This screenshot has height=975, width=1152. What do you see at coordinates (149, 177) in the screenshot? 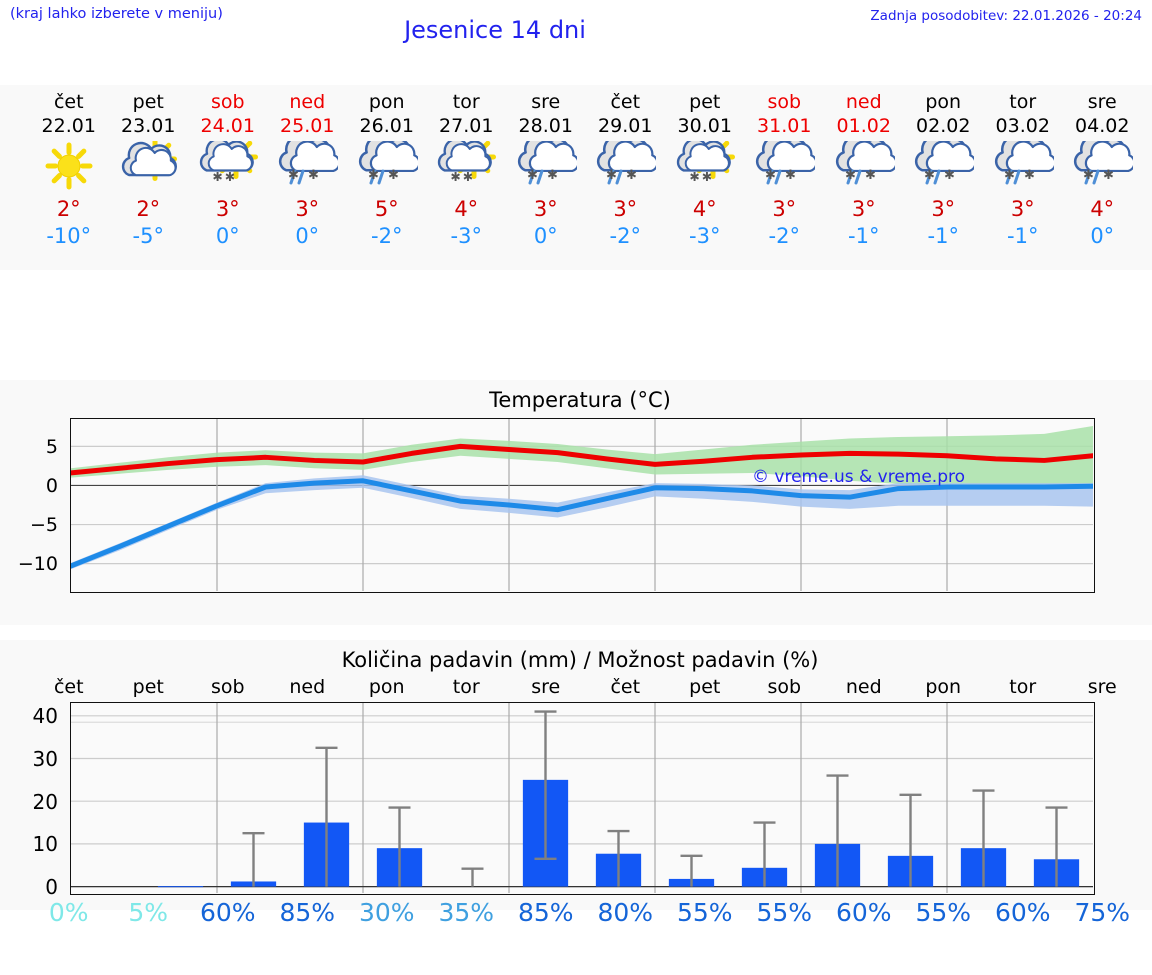
I see `day-column: pet 23.01 2° -5°` at bounding box center [149, 177].